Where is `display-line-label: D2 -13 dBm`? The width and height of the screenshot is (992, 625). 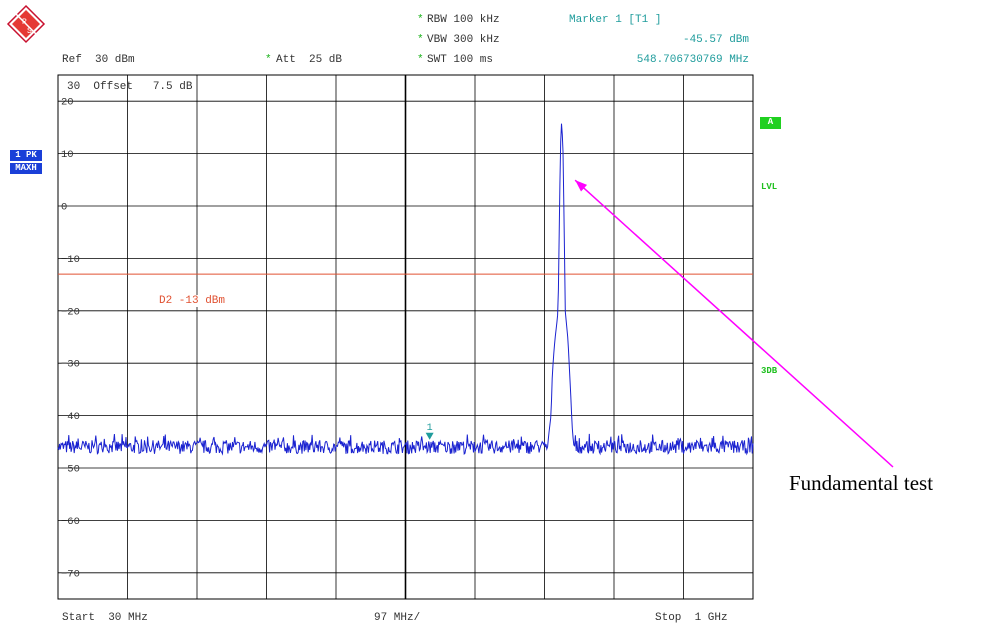
display-line-label: D2 -13 dBm is located at coordinates (192, 301).